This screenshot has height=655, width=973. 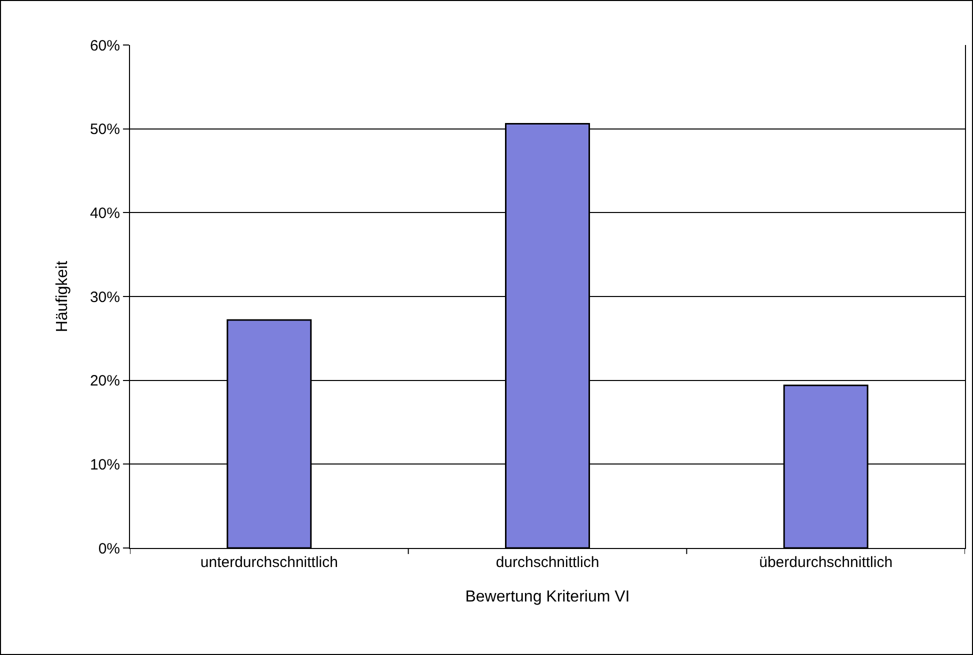 I want to click on y-axis-title: Häufigkeit, so click(x=62, y=296).